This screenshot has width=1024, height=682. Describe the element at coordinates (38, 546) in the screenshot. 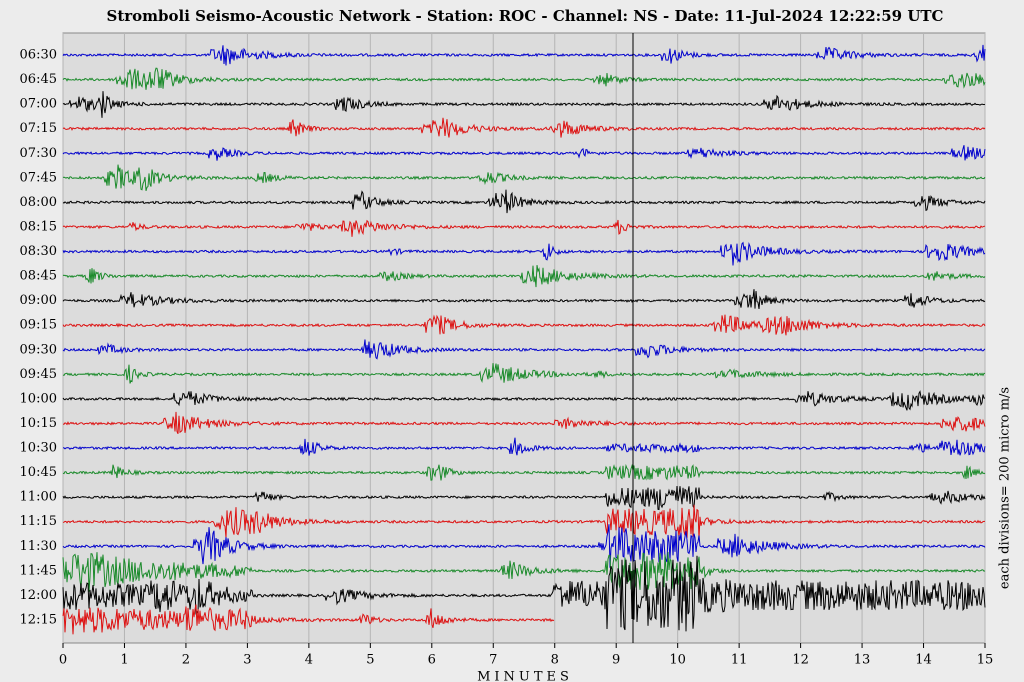

I see `row-label: 11:30` at that location.